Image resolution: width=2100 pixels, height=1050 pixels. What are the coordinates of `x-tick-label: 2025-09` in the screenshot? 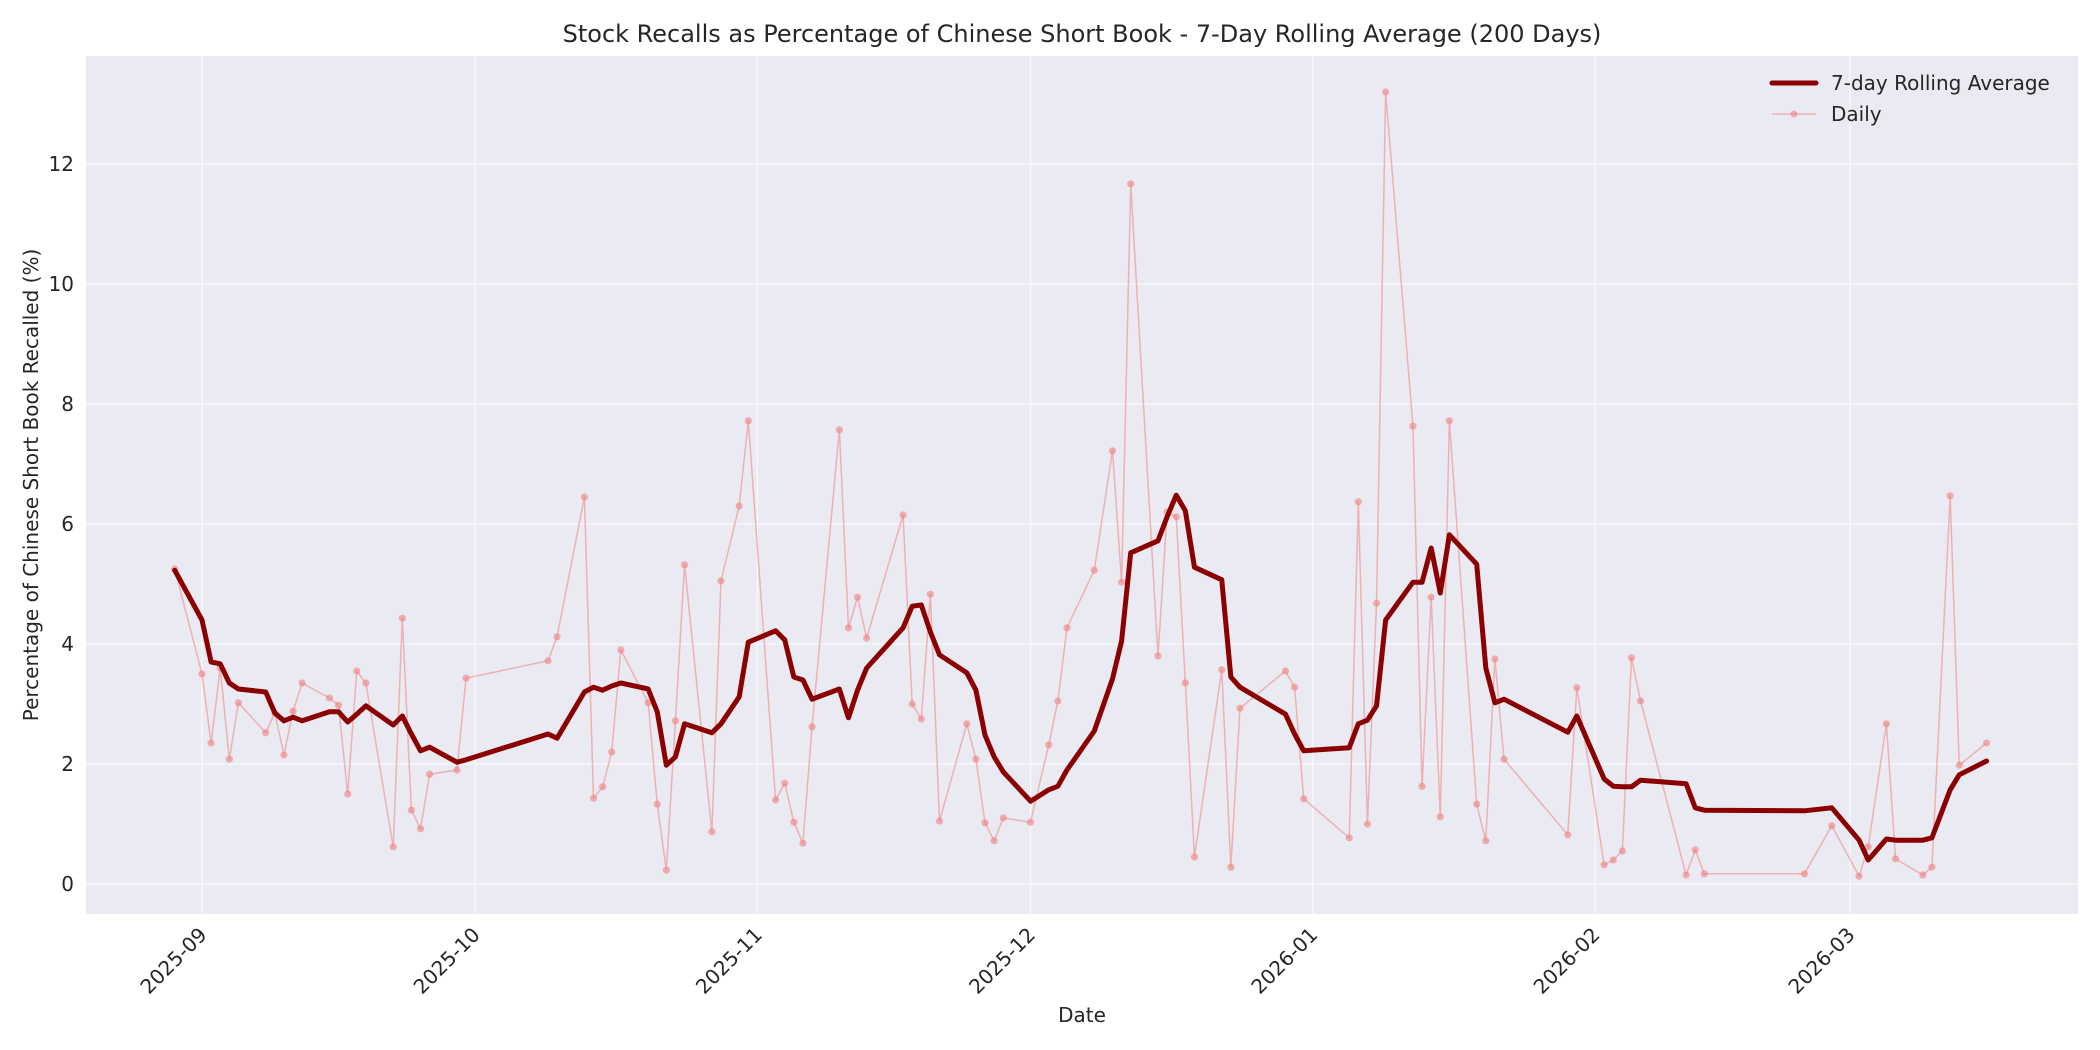 It's located at (173, 961).